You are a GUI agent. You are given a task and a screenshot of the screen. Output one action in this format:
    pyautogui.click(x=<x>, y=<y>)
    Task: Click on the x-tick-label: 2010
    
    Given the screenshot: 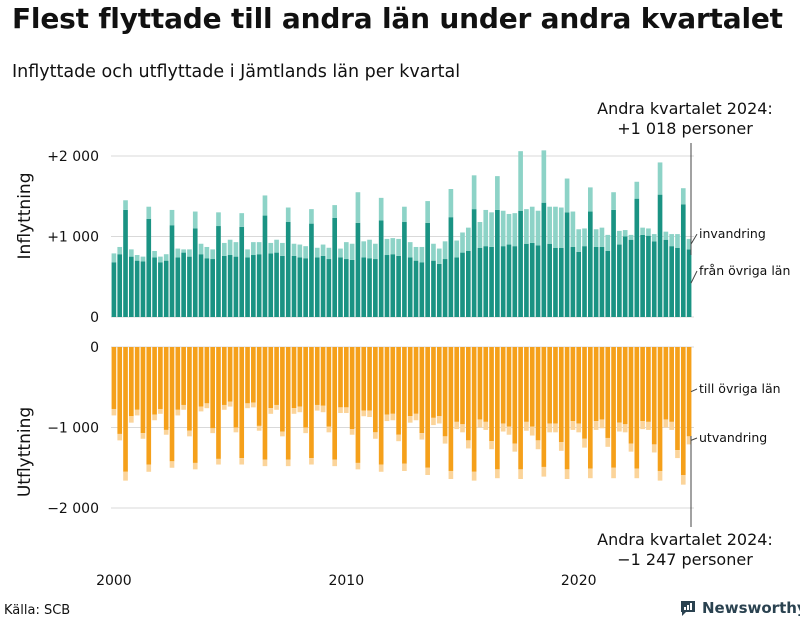 What is the action you would take?
    pyautogui.click(x=346, y=581)
    